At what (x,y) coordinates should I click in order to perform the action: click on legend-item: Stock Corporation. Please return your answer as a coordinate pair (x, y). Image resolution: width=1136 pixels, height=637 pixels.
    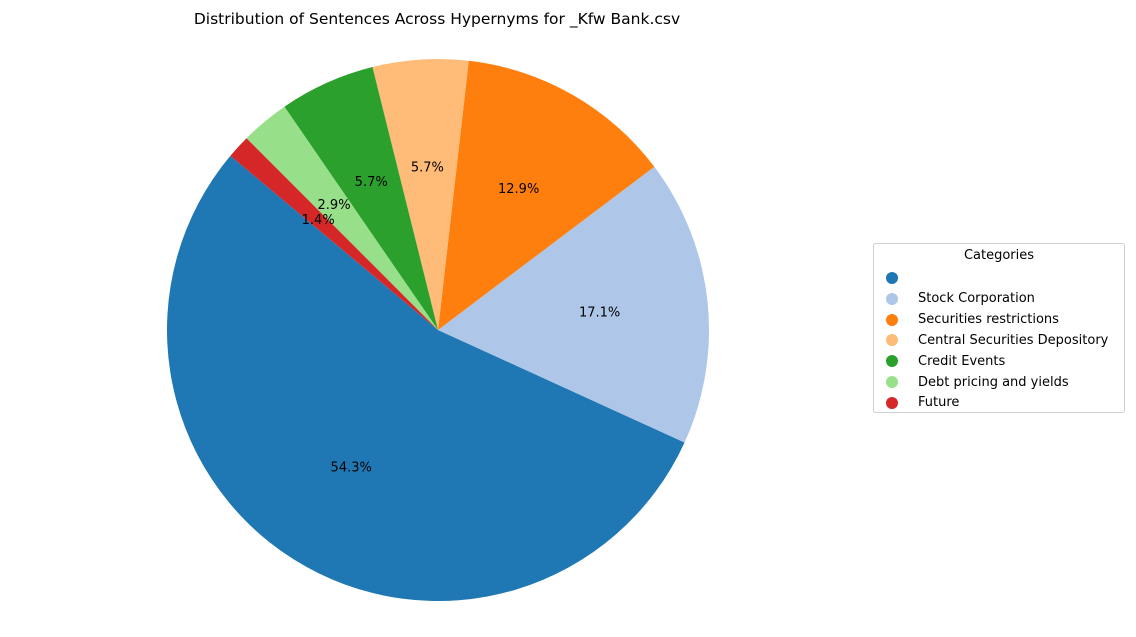
    Looking at the image, I should click on (960, 299).